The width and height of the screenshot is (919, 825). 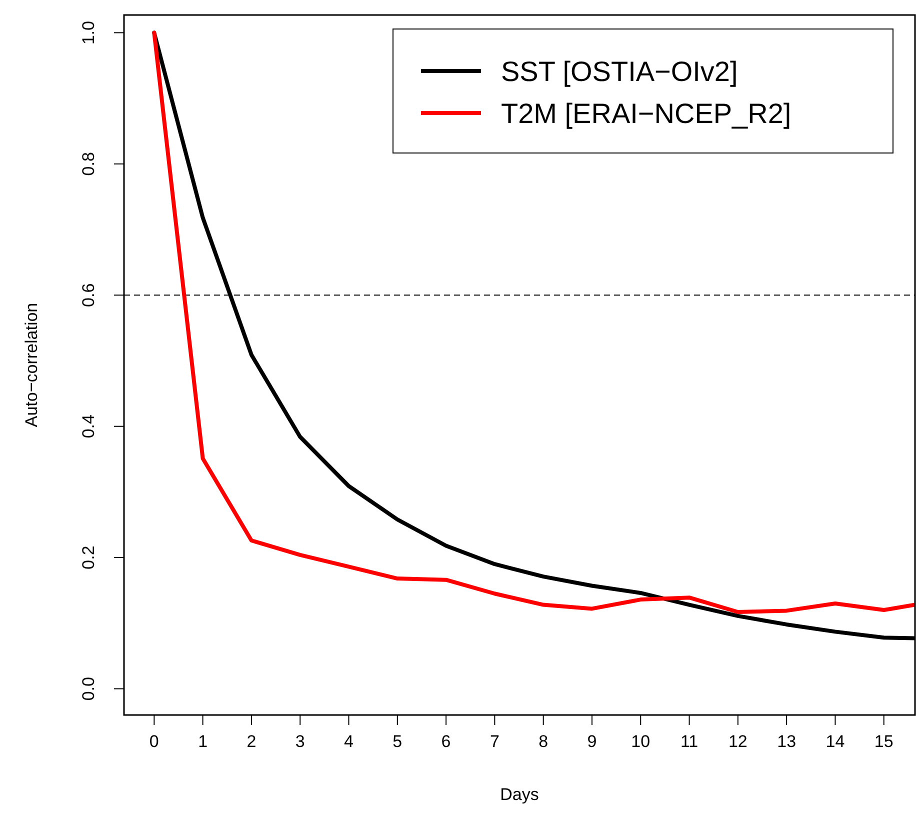 I want to click on y-tick-label: 0.6, so click(x=88, y=295).